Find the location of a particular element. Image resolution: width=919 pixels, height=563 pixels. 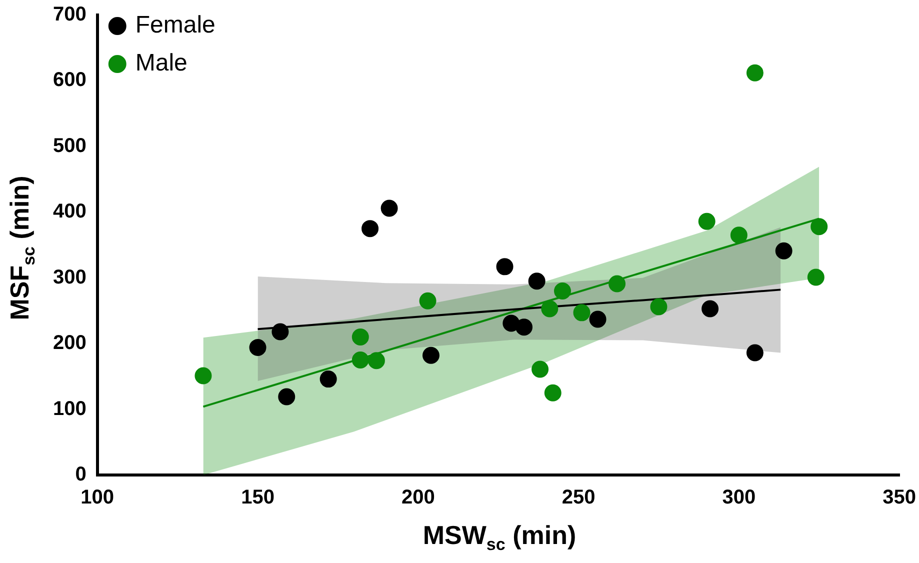

y-tick-label: 100 is located at coordinates (69, 409).